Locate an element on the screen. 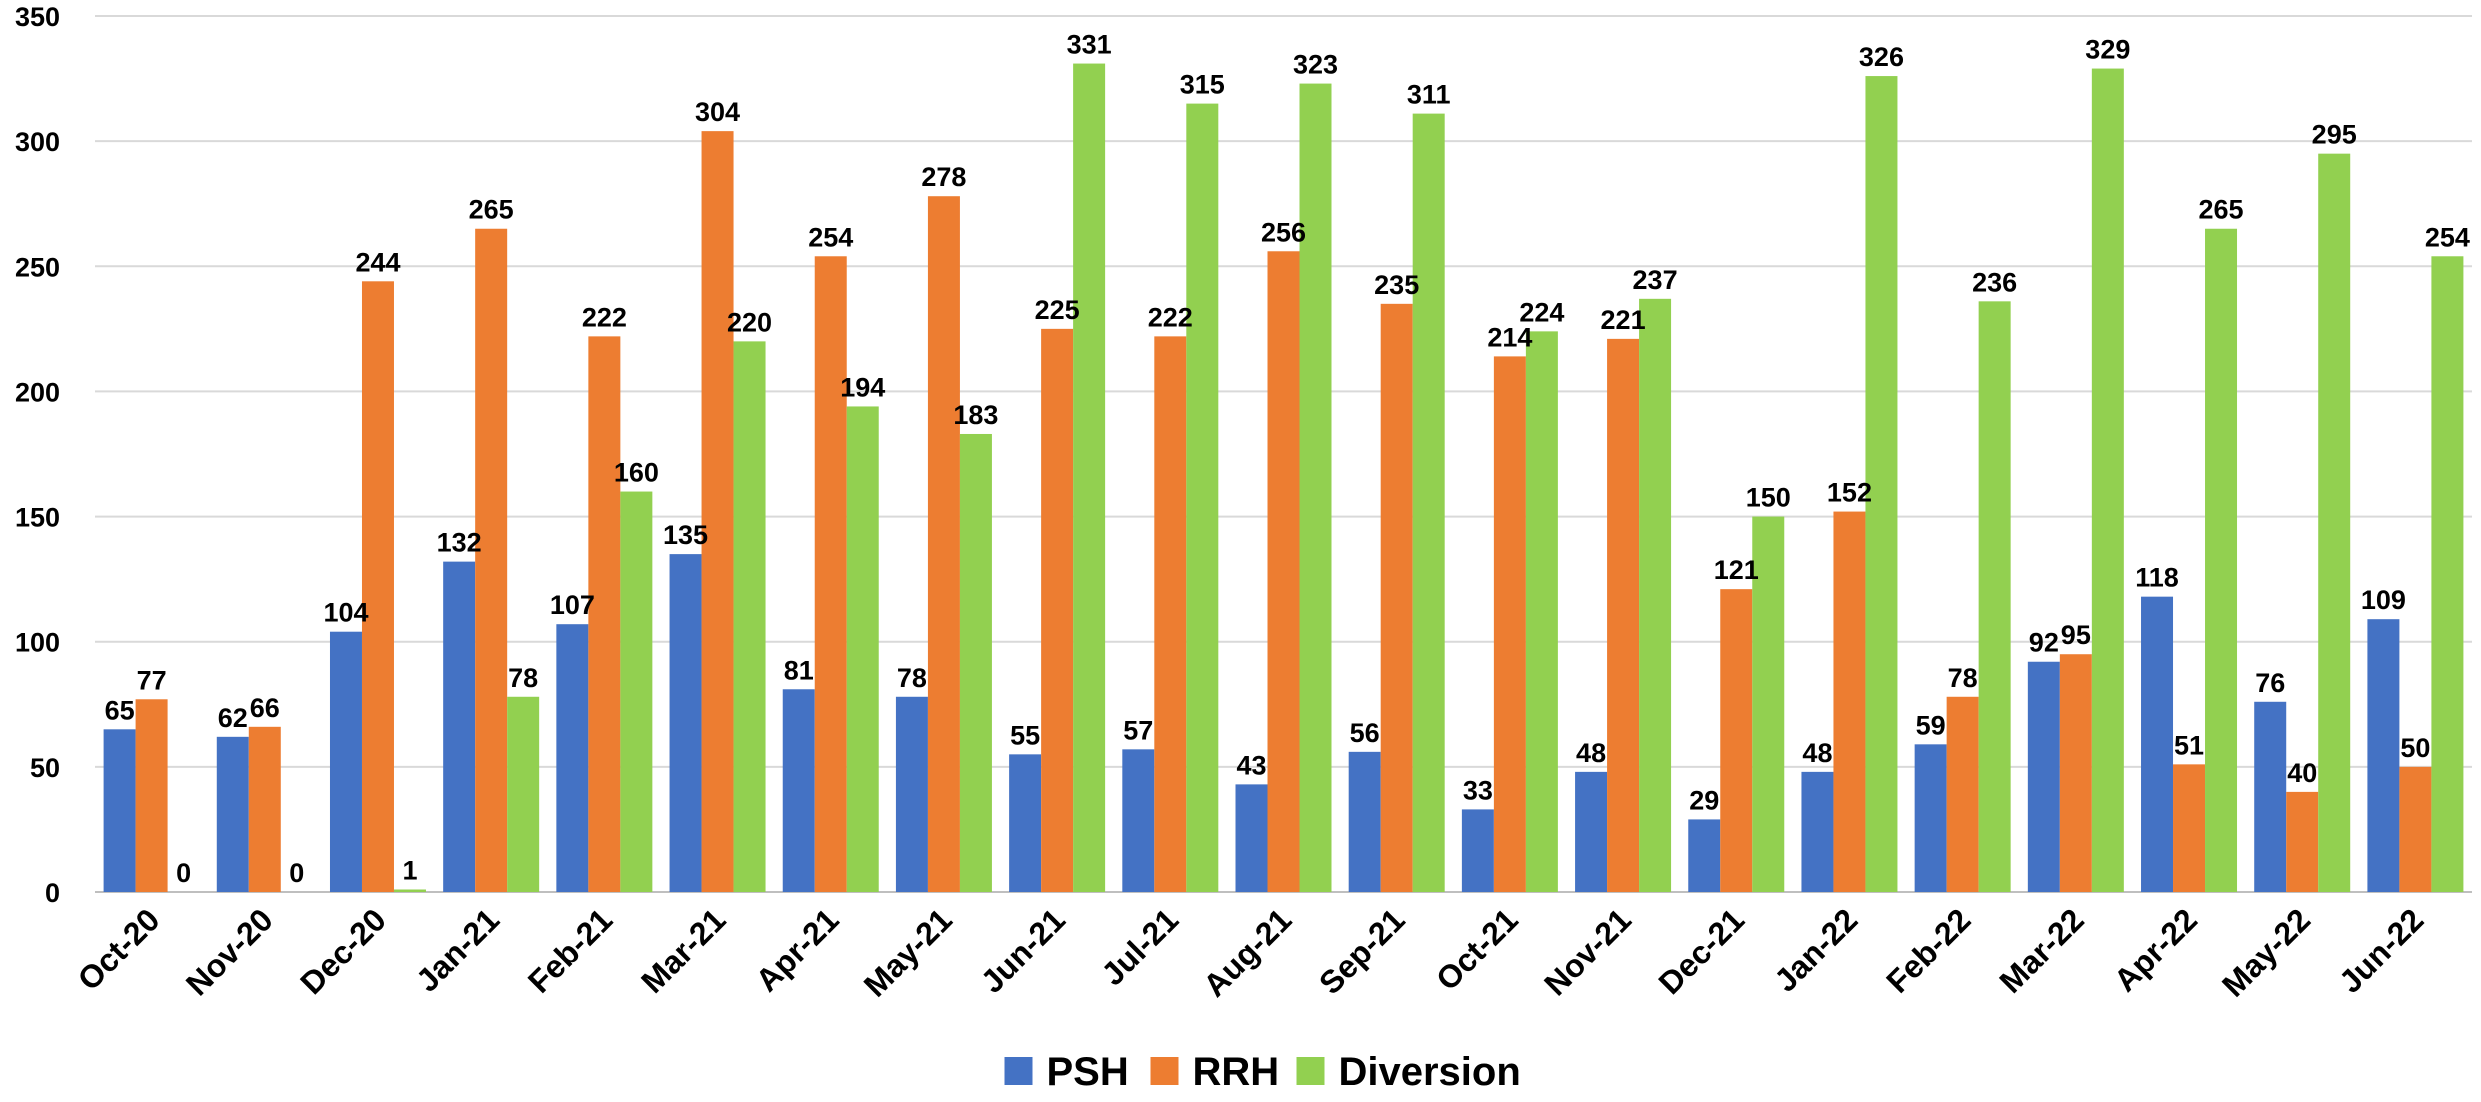 This screenshot has height=1102, width=2481. data-label-diversion-jun-22: 254 is located at coordinates (2447, 237).